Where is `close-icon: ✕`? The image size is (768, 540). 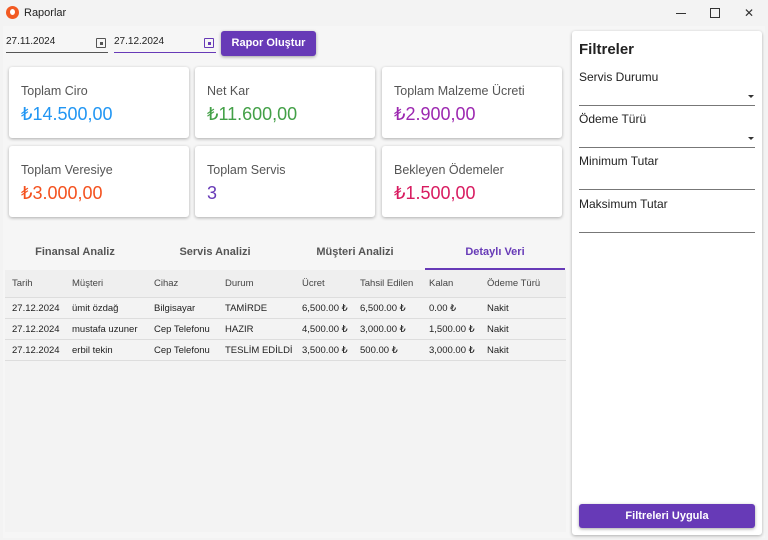
close-icon: ✕ is located at coordinates (749, 13).